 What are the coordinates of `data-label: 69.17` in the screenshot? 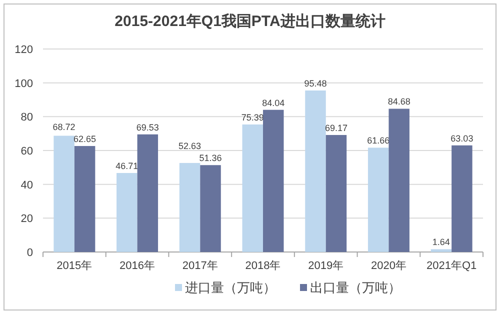 It's located at (336, 127).